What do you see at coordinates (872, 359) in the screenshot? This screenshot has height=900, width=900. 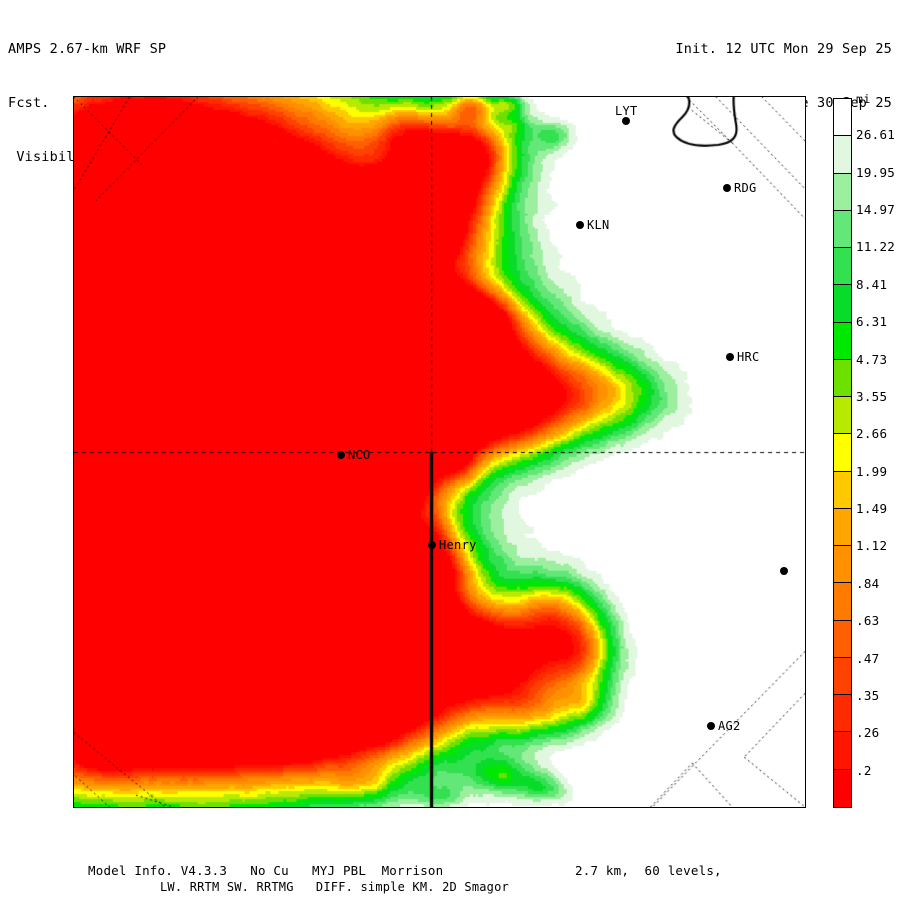 I see `colorbar-tick-4p73: 4.73` at bounding box center [872, 359].